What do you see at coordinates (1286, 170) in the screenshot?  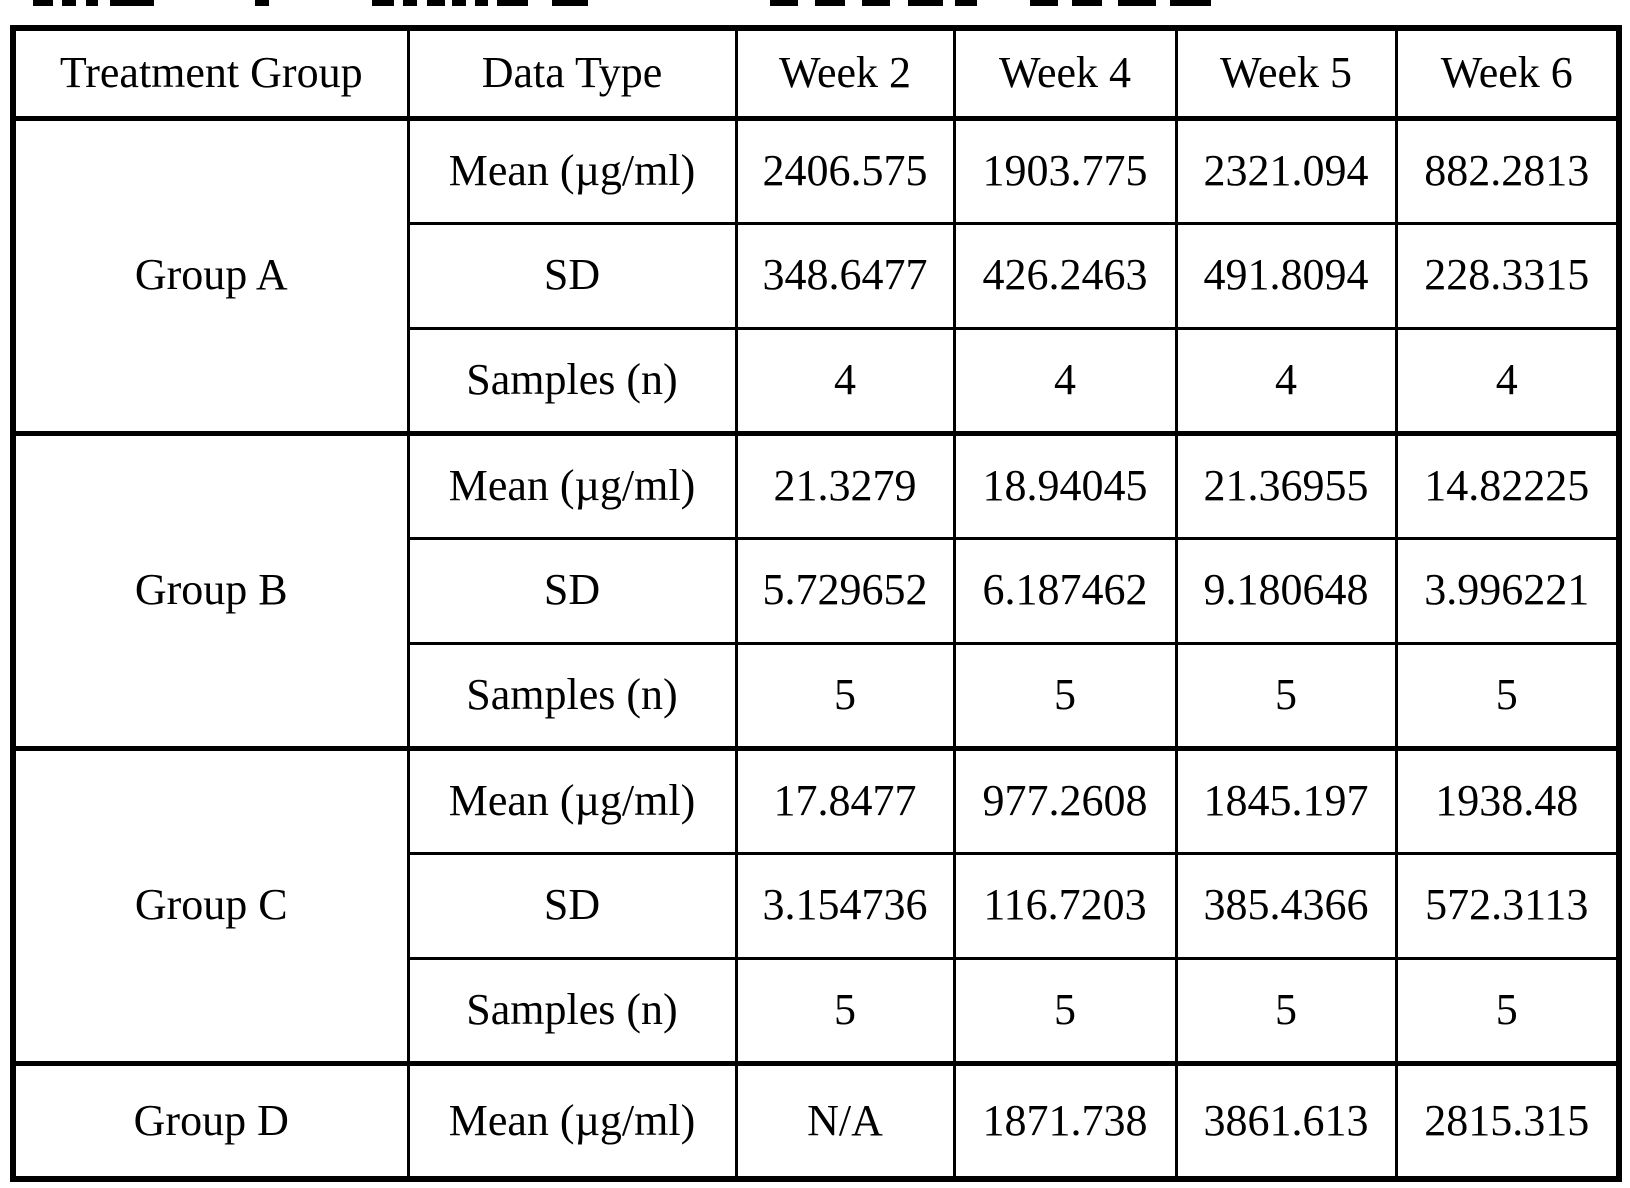 I see `value-cell: 2321.094` at bounding box center [1286, 170].